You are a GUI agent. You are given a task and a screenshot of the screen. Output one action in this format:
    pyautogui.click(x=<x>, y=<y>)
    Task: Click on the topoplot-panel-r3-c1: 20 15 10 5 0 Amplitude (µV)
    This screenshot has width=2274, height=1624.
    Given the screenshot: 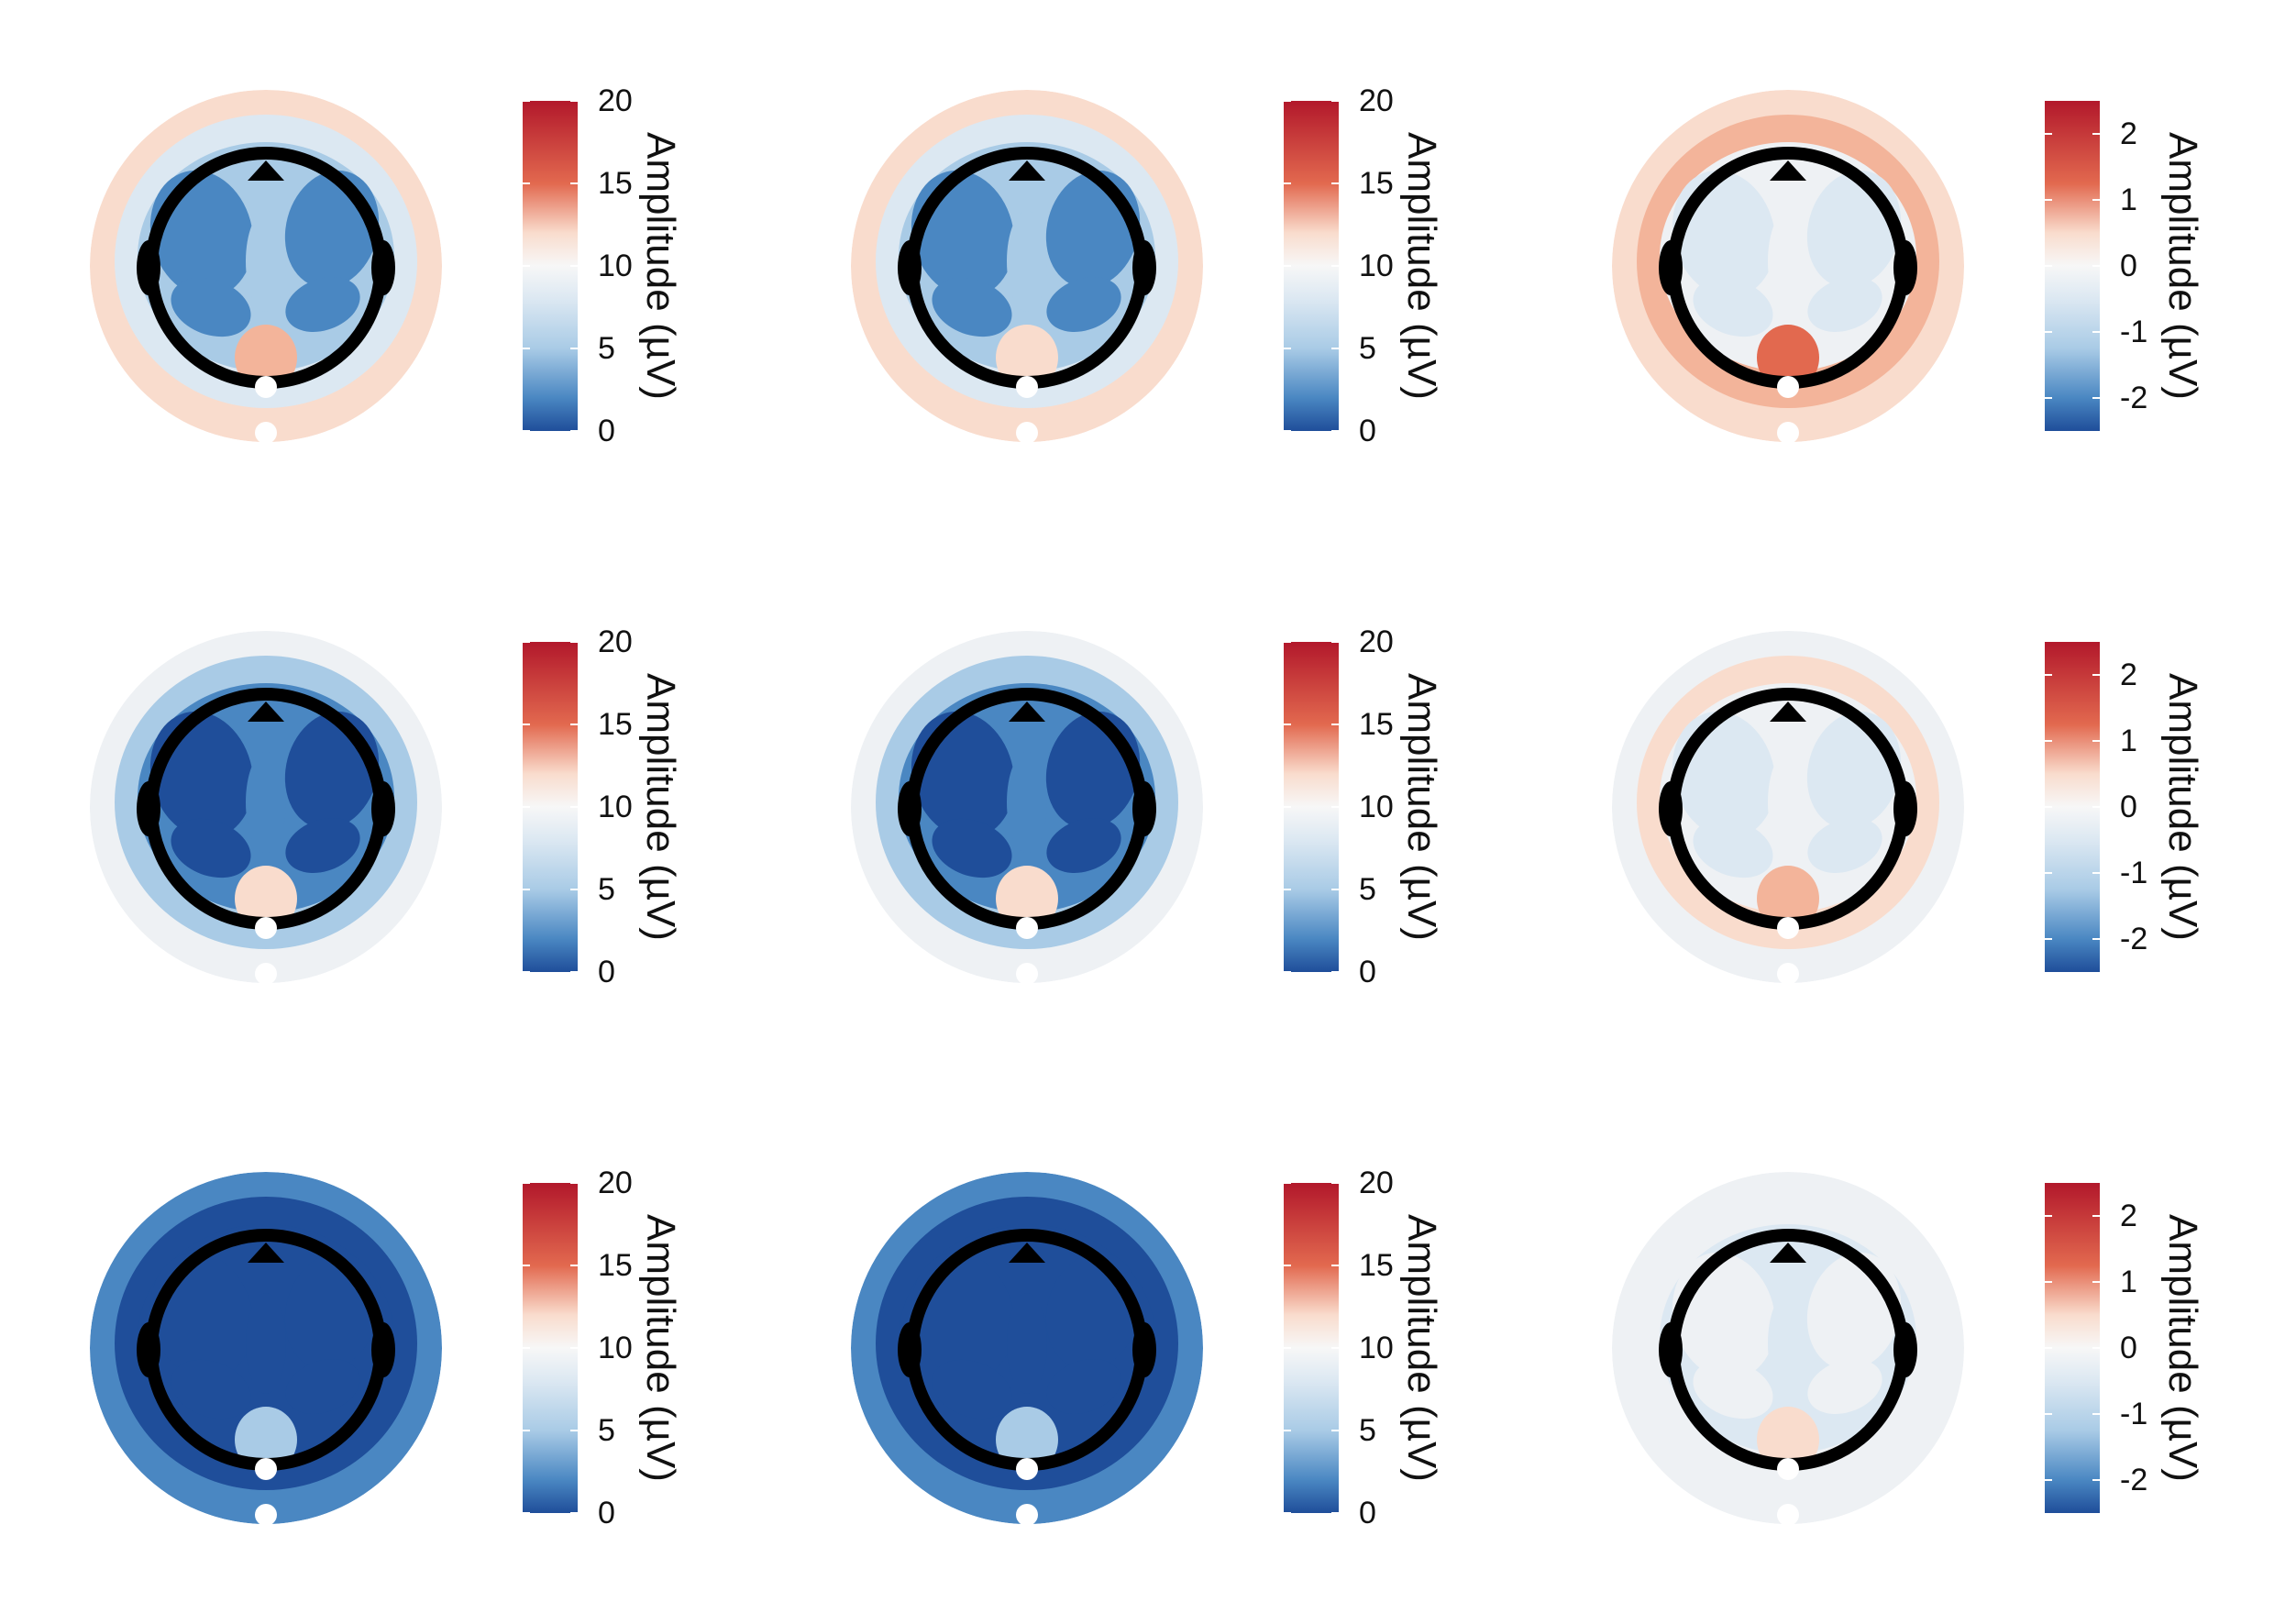 What is the action you would take?
    pyautogui.click(x=431, y=1348)
    